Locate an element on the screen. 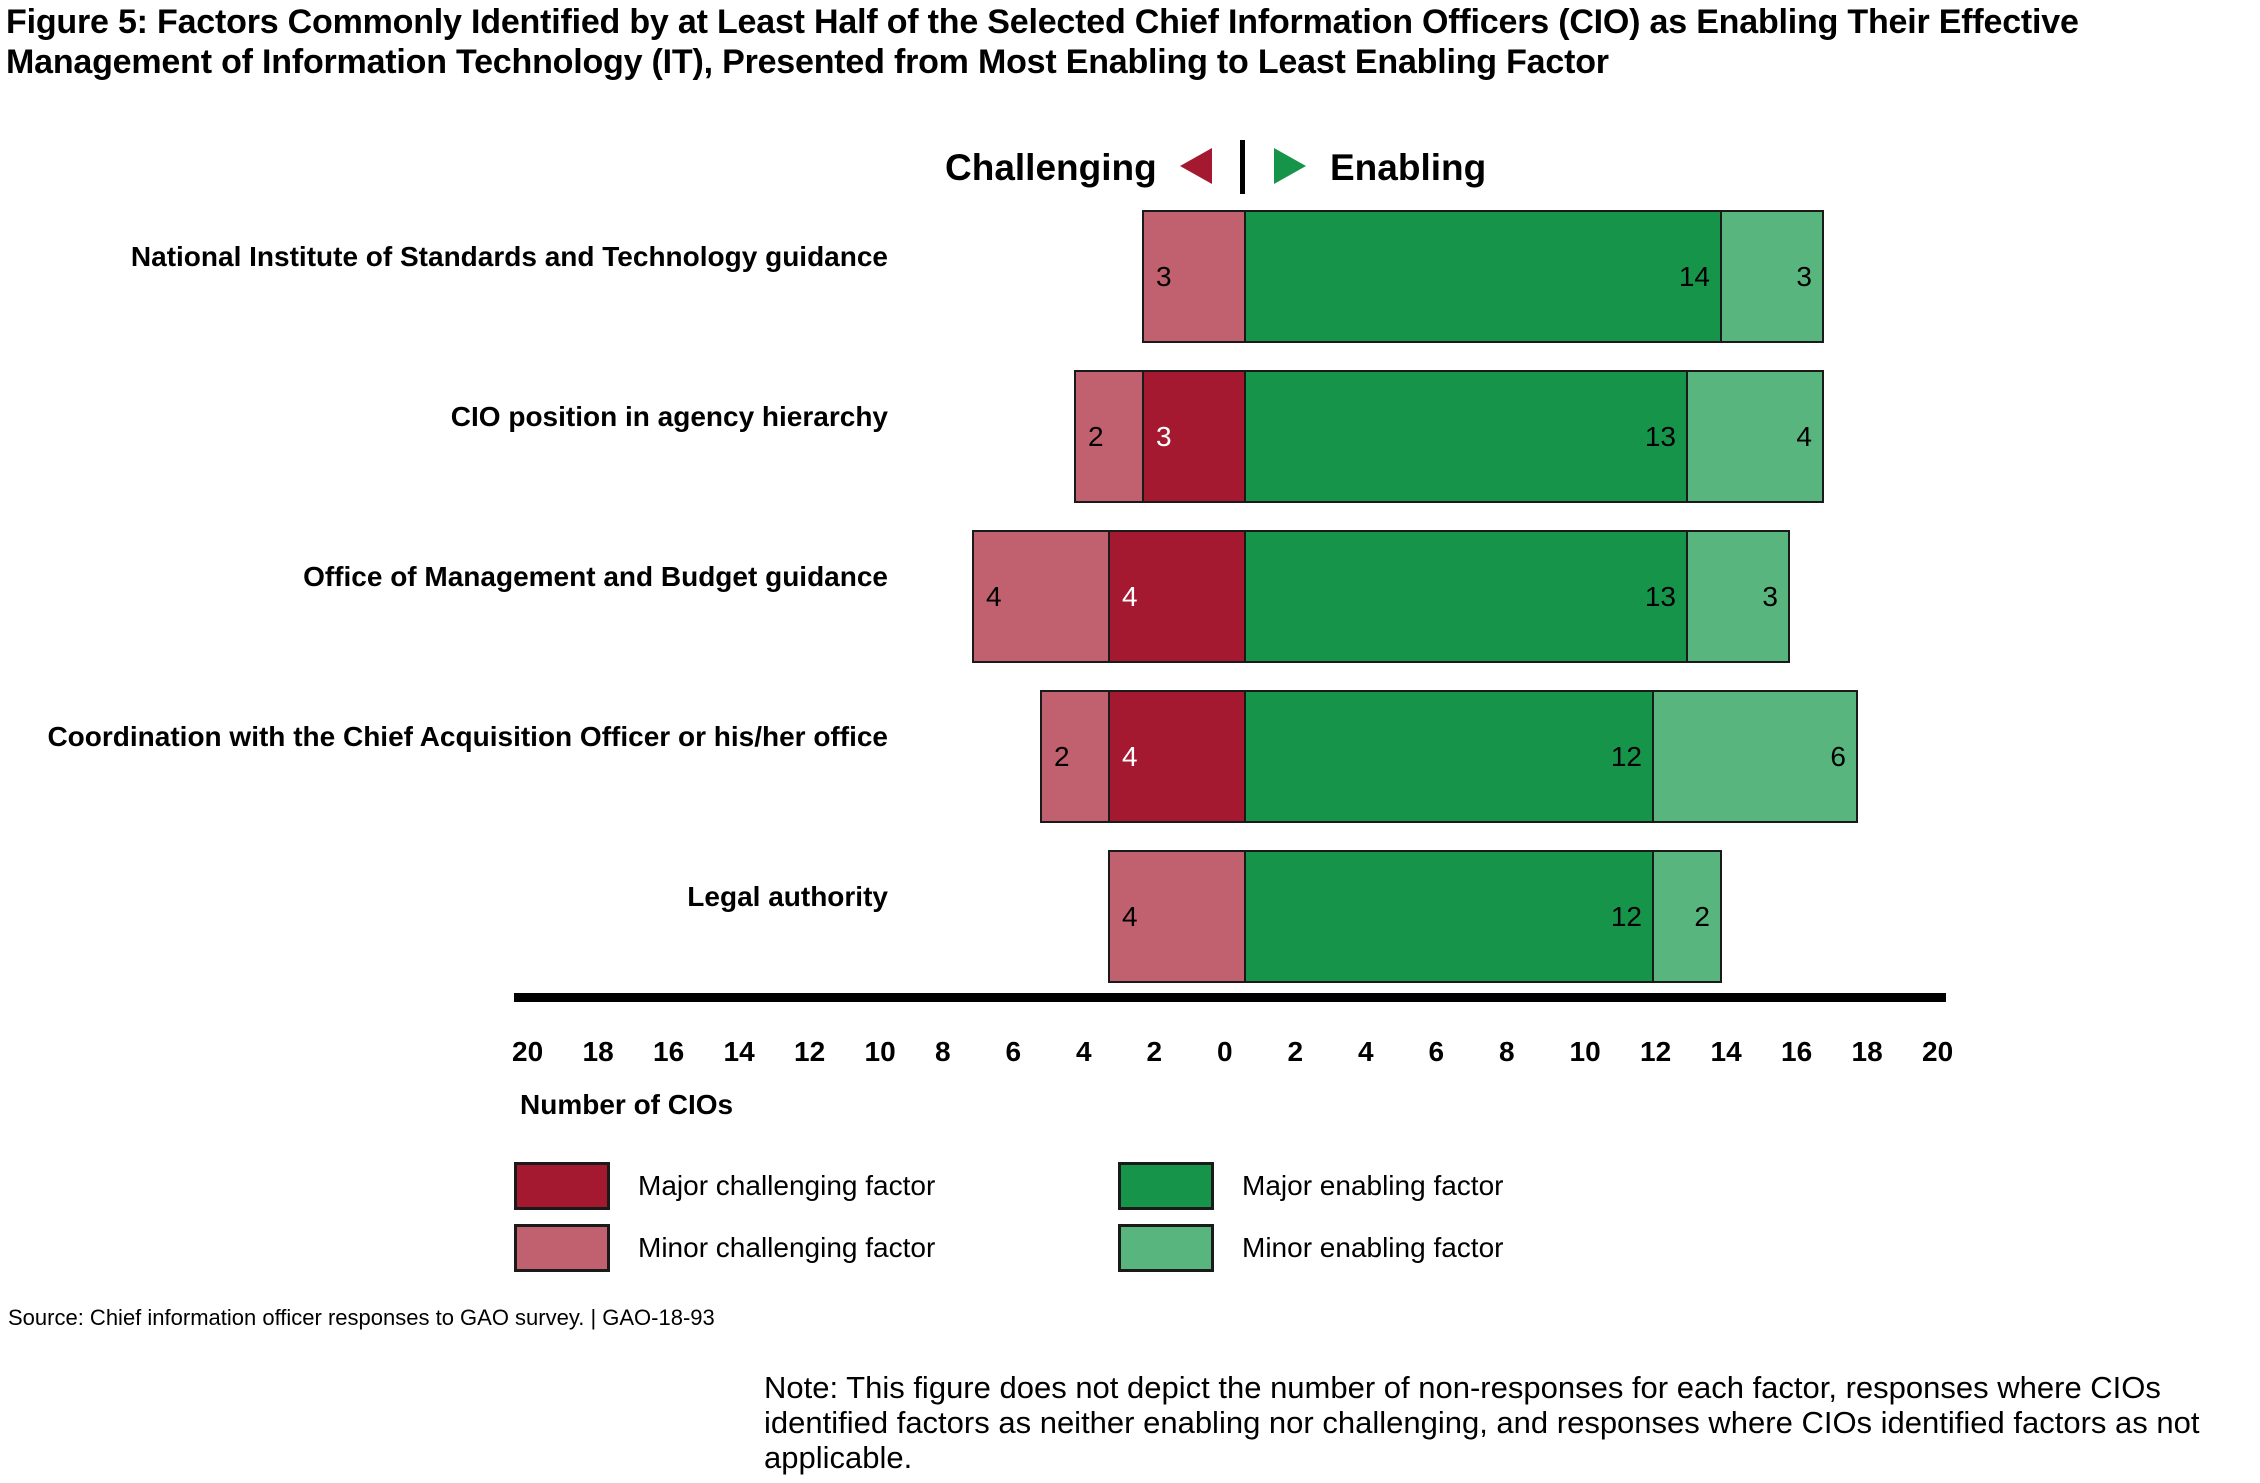 This screenshot has height=1483, width=2260. data-label: 6 is located at coordinates (1838, 756).